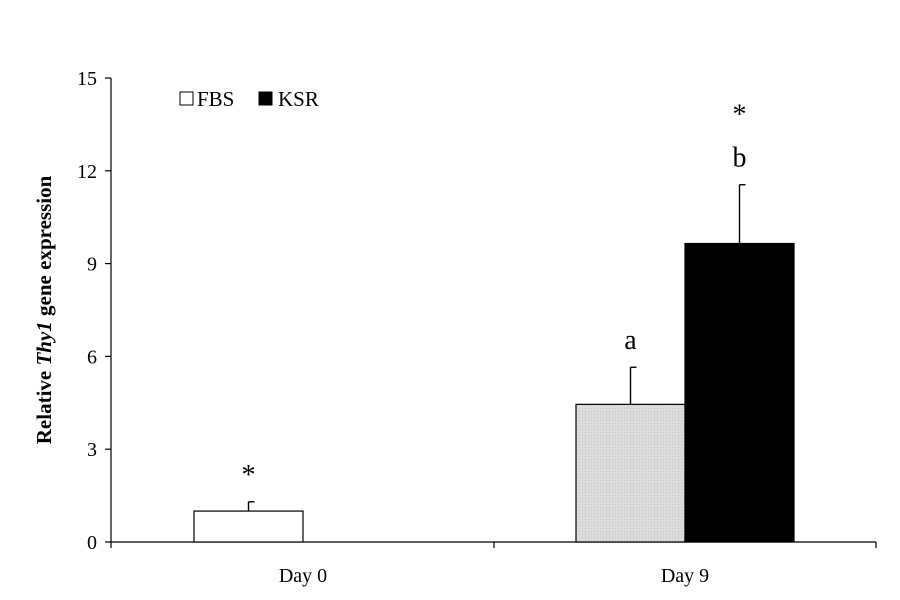 The height and width of the screenshot is (600, 900). What do you see at coordinates (249, 99) in the screenshot?
I see `legend: FBS KSR` at bounding box center [249, 99].